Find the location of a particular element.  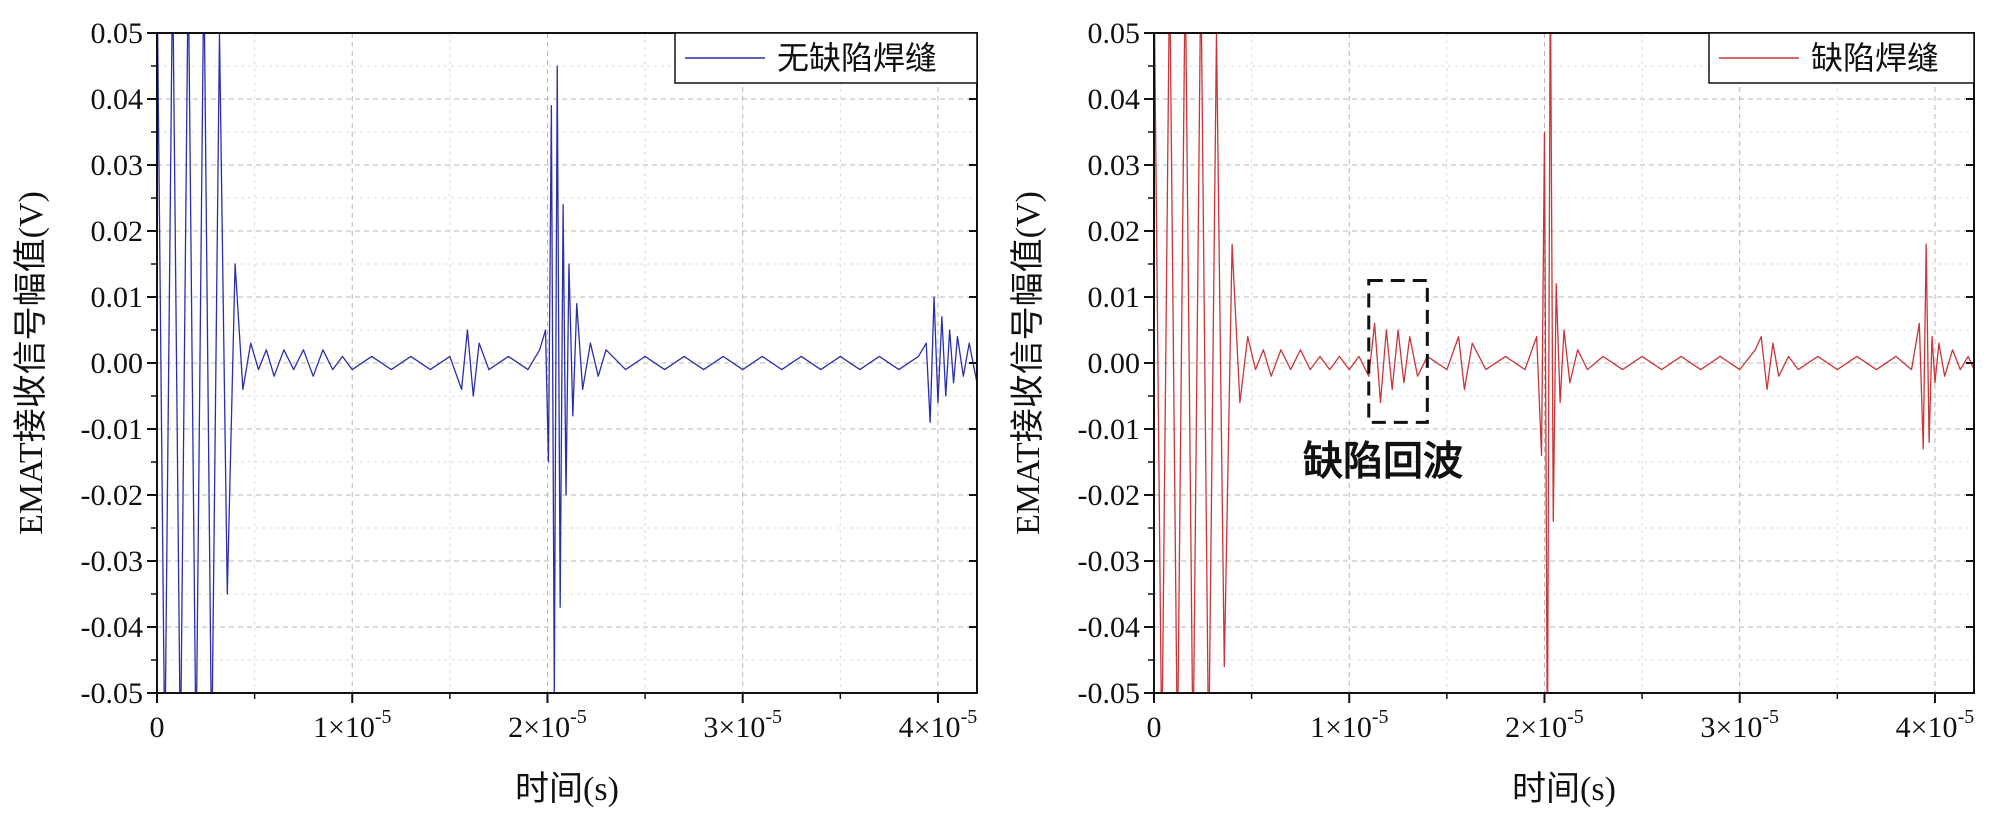

annotation-box is located at coordinates (1398, 351).